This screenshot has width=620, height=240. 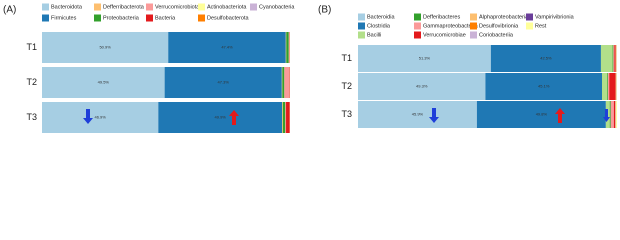 What do you see at coordinates (381, 17) in the screenshot?
I see `legend-label: Bacteroidia` at bounding box center [381, 17].